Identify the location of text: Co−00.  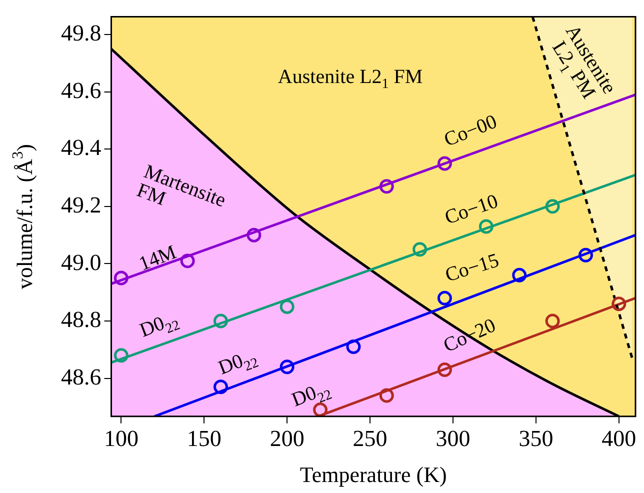
(470, 131).